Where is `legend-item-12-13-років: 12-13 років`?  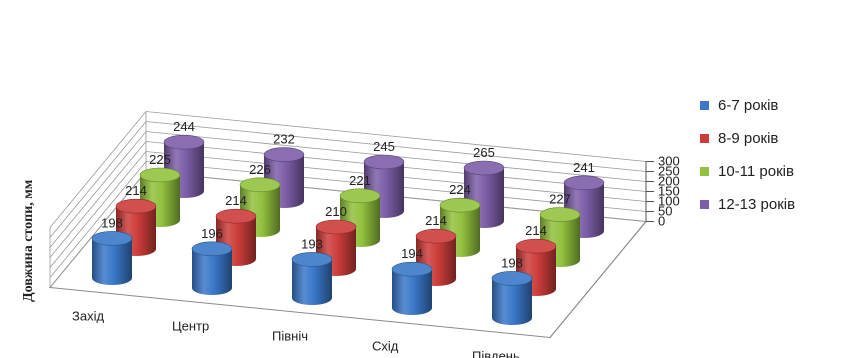
legend-item-12-13-років: 12-13 років is located at coordinates (747, 204).